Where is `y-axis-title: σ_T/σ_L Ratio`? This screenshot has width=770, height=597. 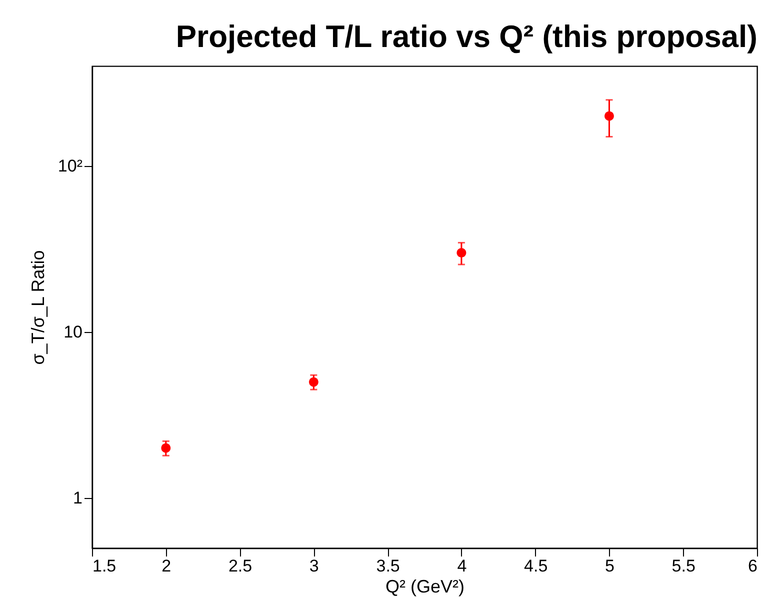 y-axis-title: σ_T/σ_L Ratio is located at coordinates (38, 307).